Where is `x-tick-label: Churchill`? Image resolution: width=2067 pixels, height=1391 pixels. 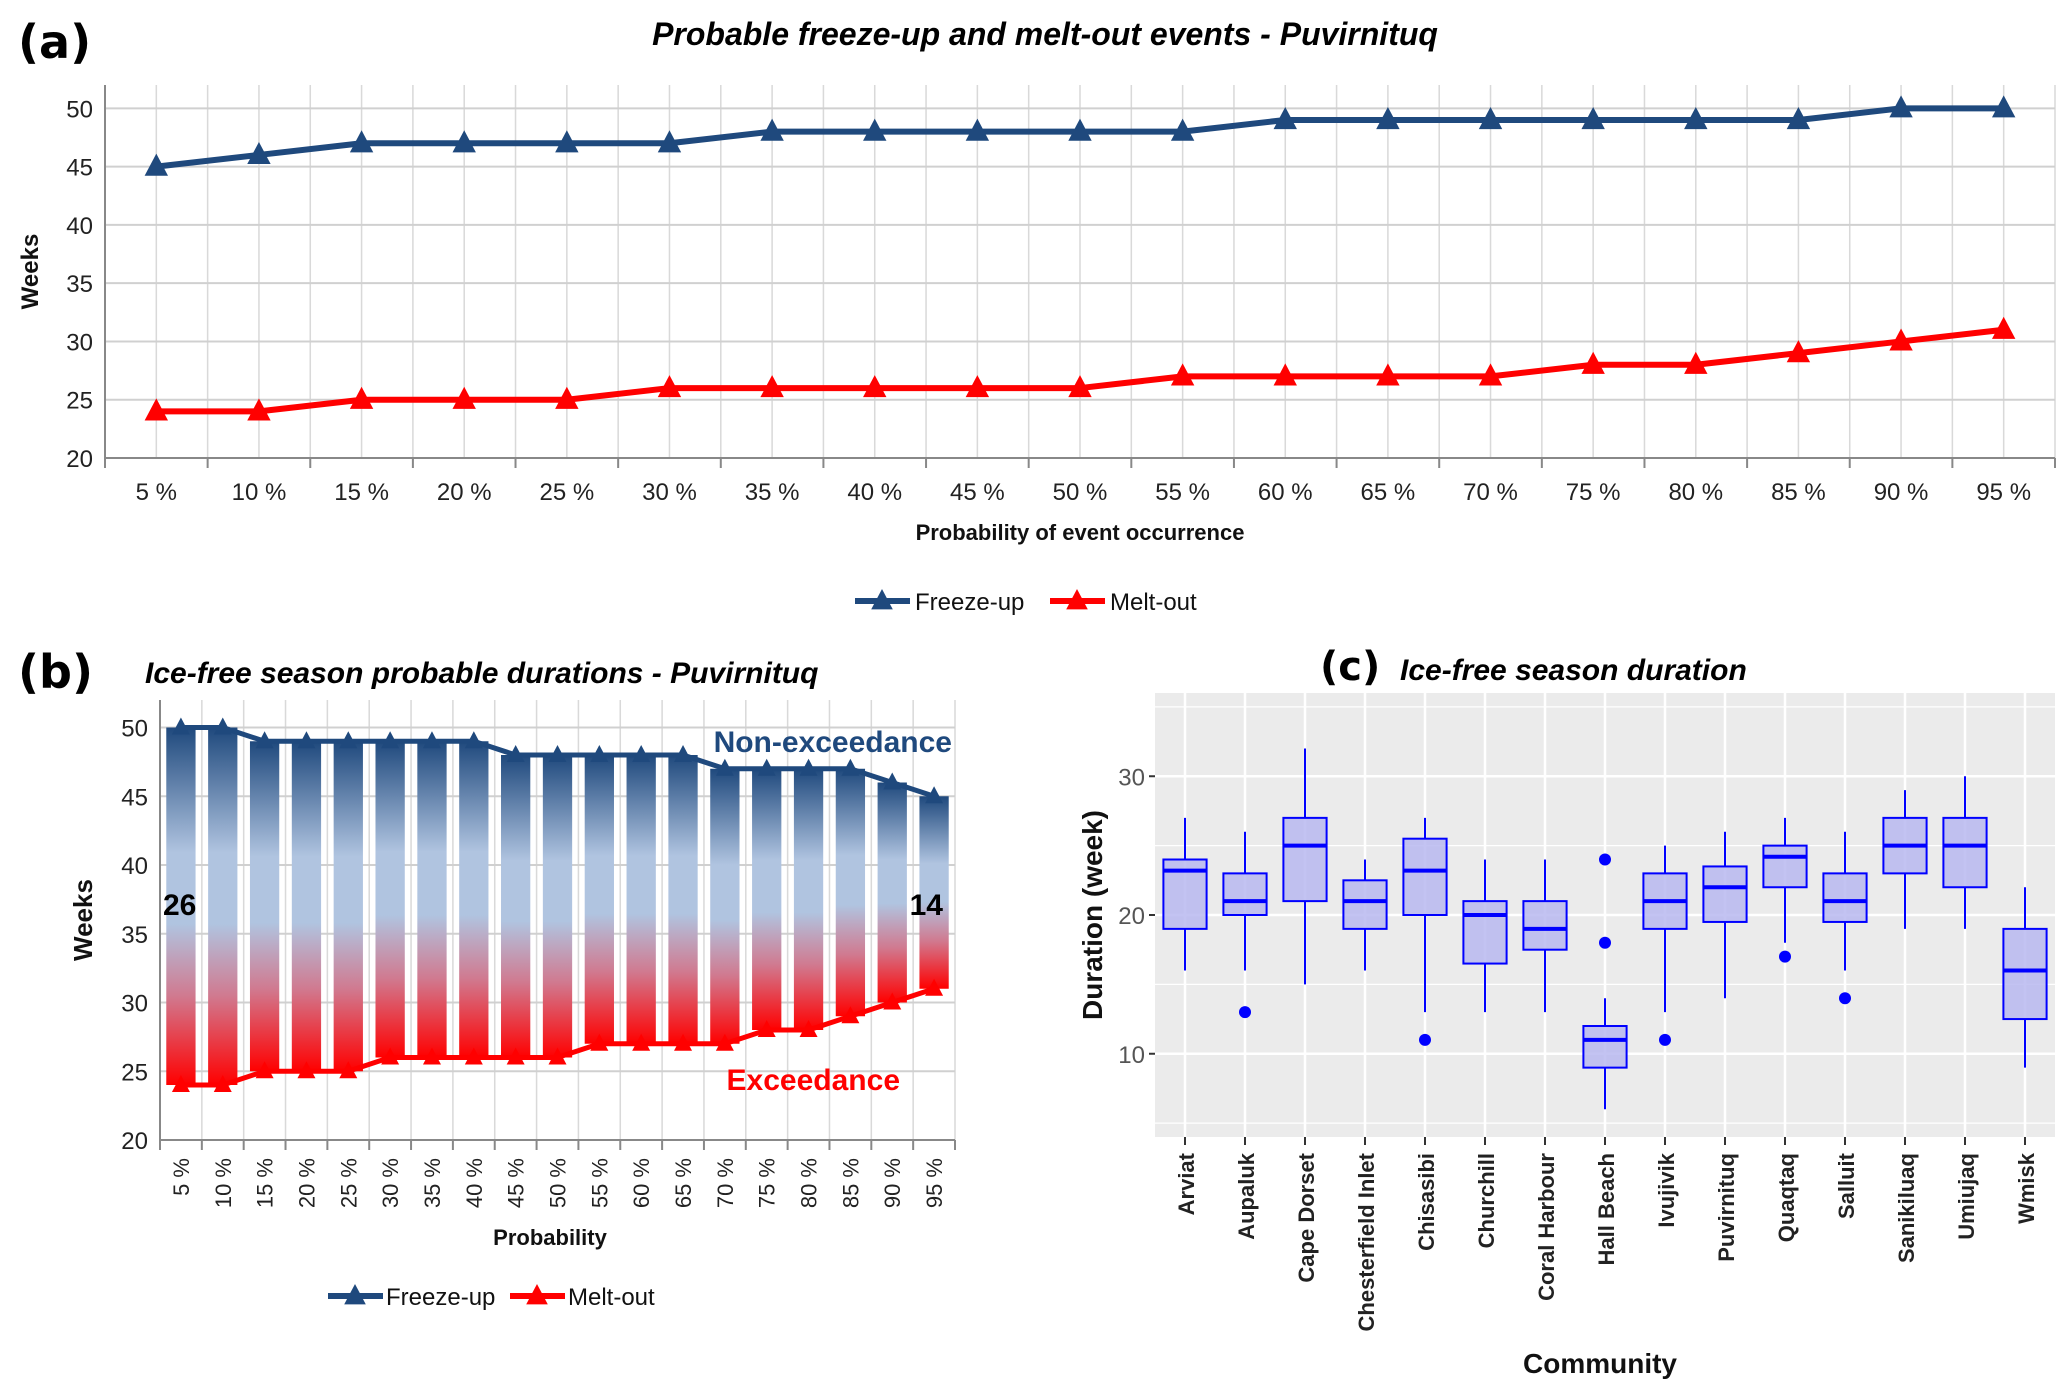 x-tick-label: Churchill is located at coordinates (1486, 1200).